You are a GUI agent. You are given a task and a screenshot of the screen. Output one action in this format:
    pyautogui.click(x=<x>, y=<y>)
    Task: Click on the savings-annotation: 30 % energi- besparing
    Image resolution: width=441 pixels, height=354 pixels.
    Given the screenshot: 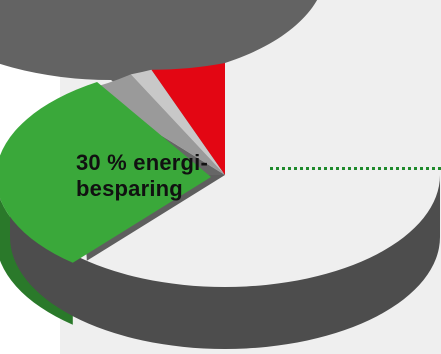 What is the action you would take?
    pyautogui.click(x=142, y=176)
    